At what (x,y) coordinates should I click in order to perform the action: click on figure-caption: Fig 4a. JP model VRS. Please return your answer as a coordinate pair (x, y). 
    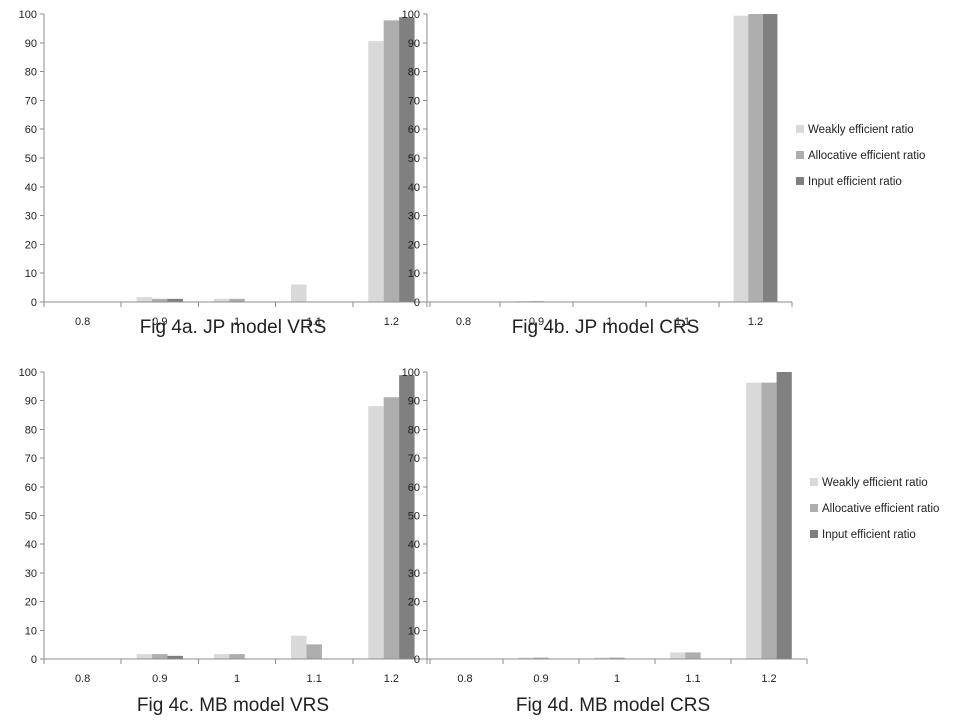
    Looking at the image, I should click on (233, 327).